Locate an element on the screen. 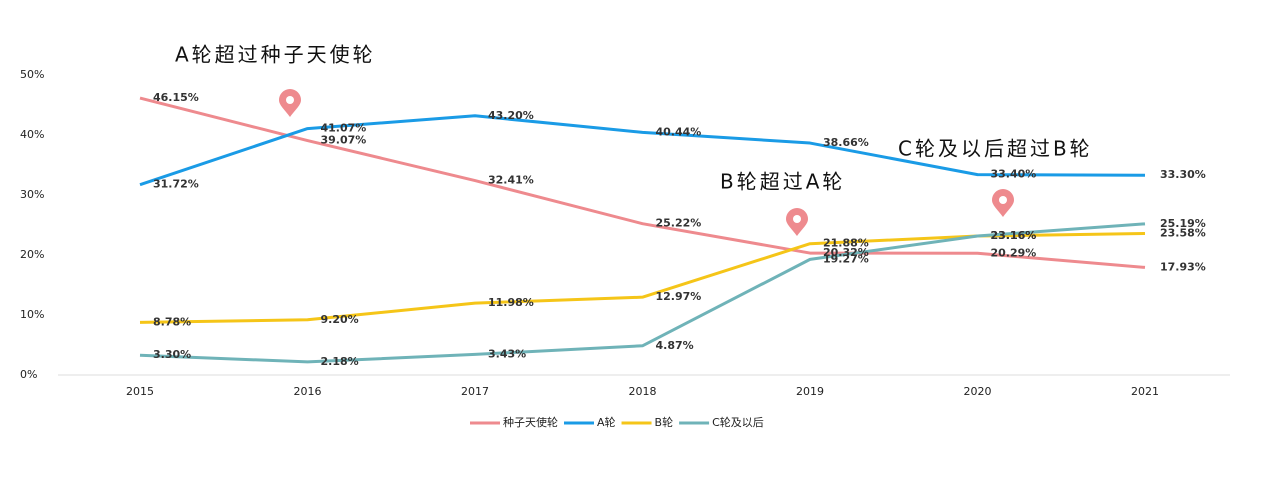 This screenshot has height=477, width=1269. x-tick-label: 2020 is located at coordinates (978, 391).